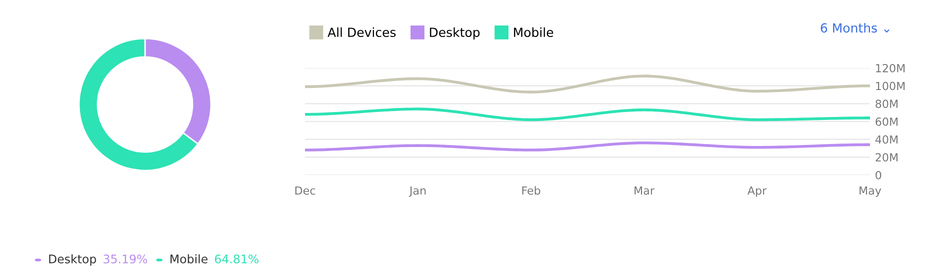 The image size is (935, 277). I want to click on x-tick-label: Dec, so click(305, 190).